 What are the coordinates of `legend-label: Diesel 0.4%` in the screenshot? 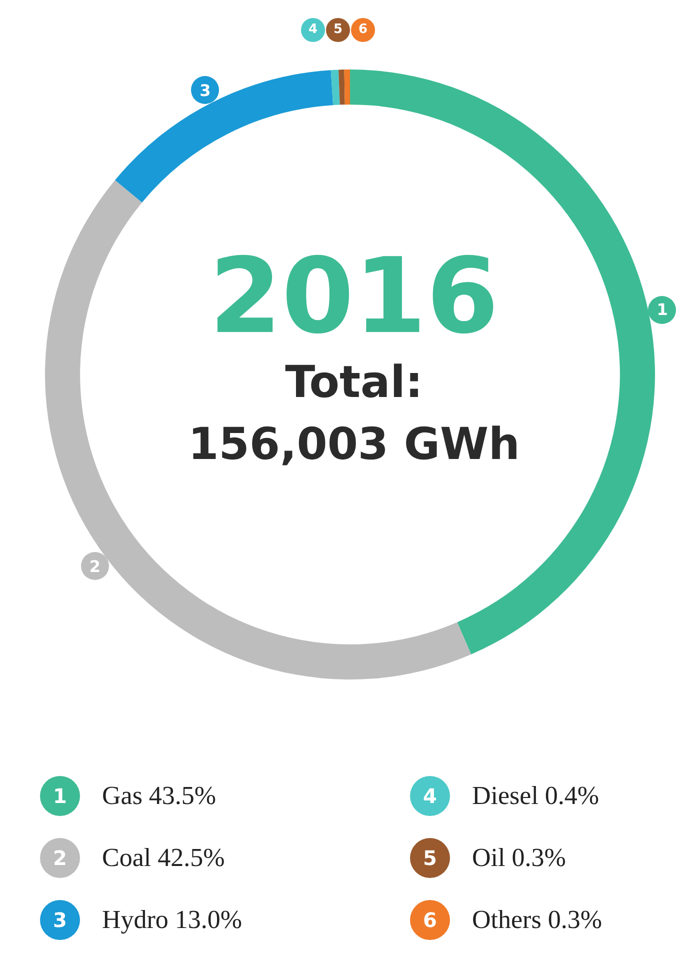 It's located at (536, 796).